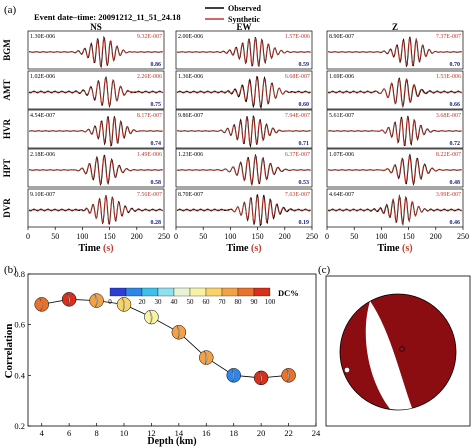  Describe the element at coordinates (402, 349) in the screenshot. I see `t-axis-marker` at that location.